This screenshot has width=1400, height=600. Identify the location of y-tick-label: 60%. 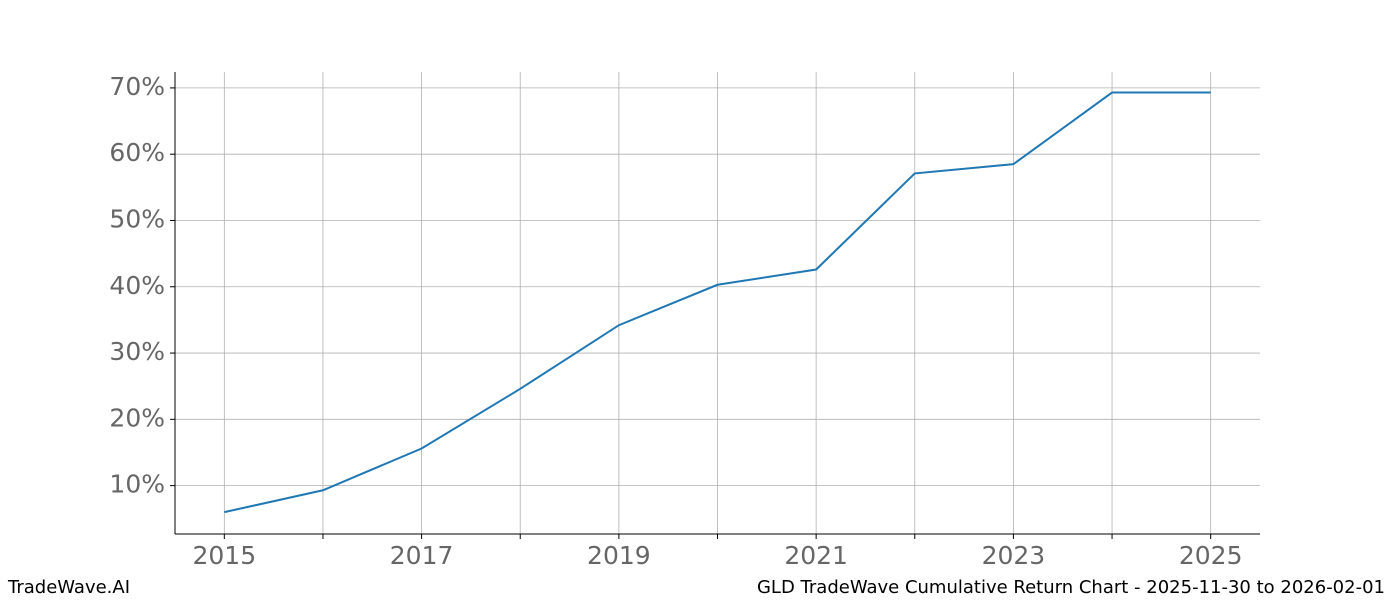
(137, 152).